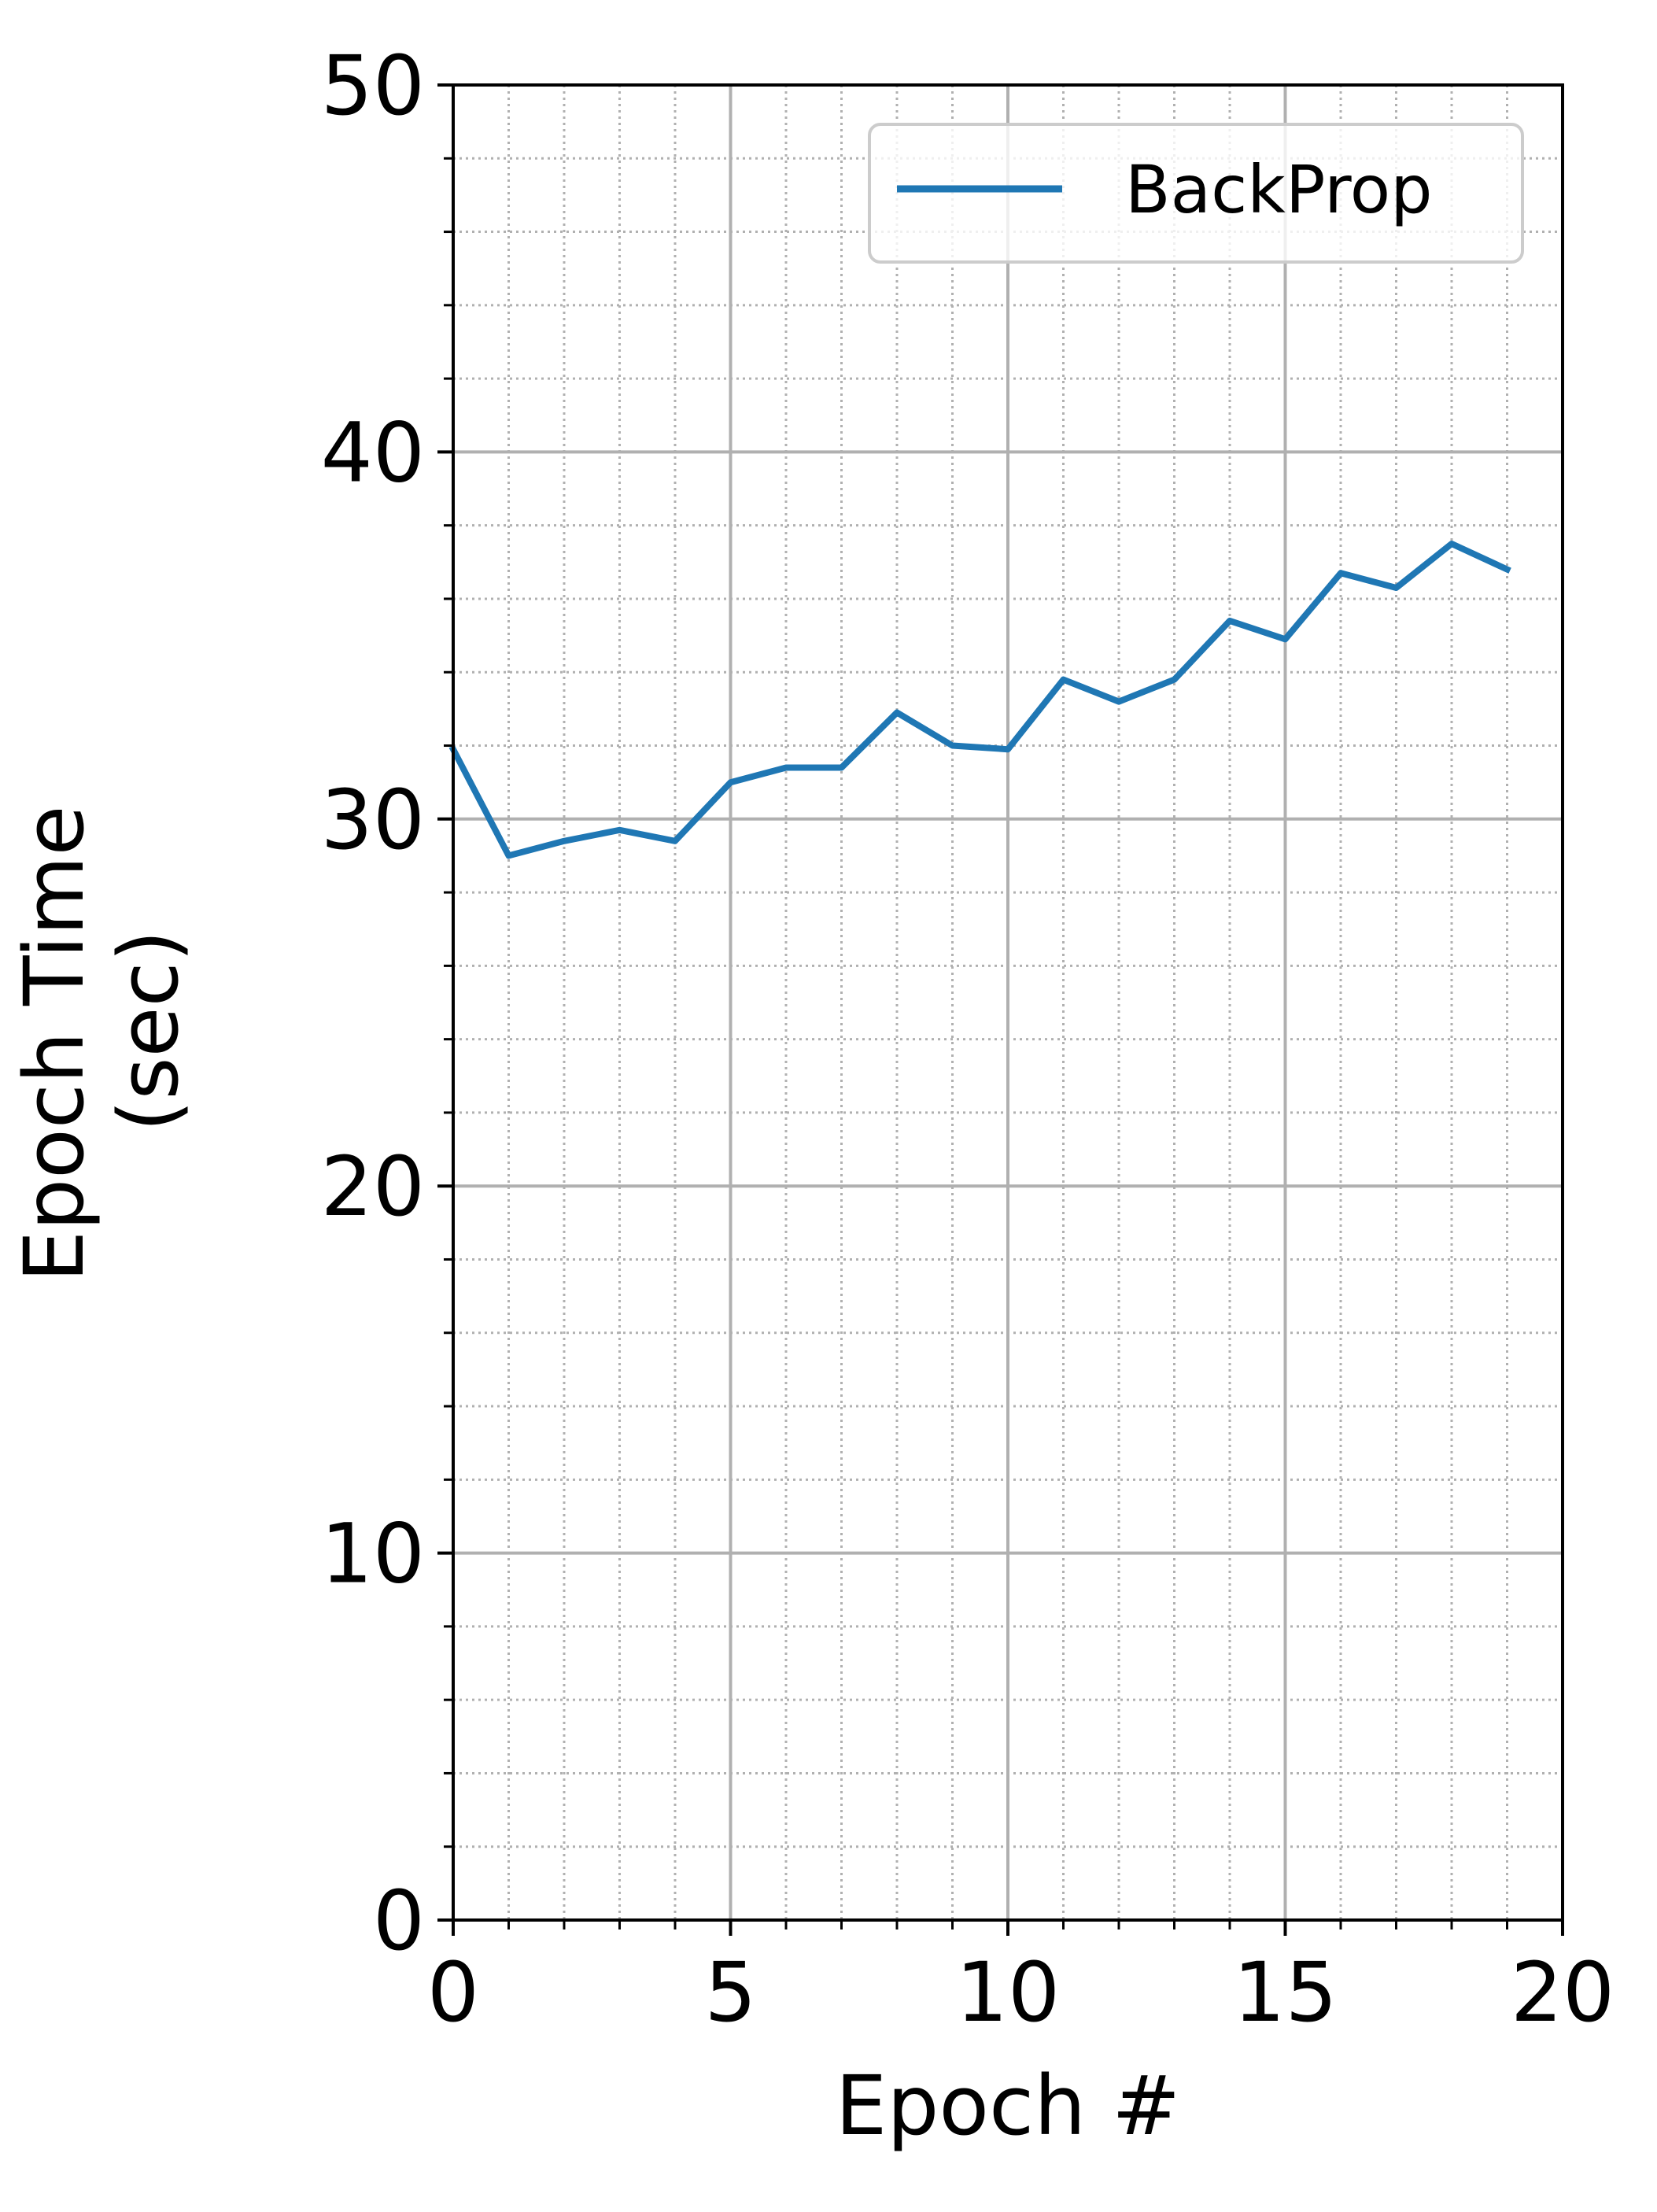 The width and height of the screenshot is (1657, 2212). Describe the element at coordinates (373, 1187) in the screenshot. I see `y-tick-label: 20` at that location.